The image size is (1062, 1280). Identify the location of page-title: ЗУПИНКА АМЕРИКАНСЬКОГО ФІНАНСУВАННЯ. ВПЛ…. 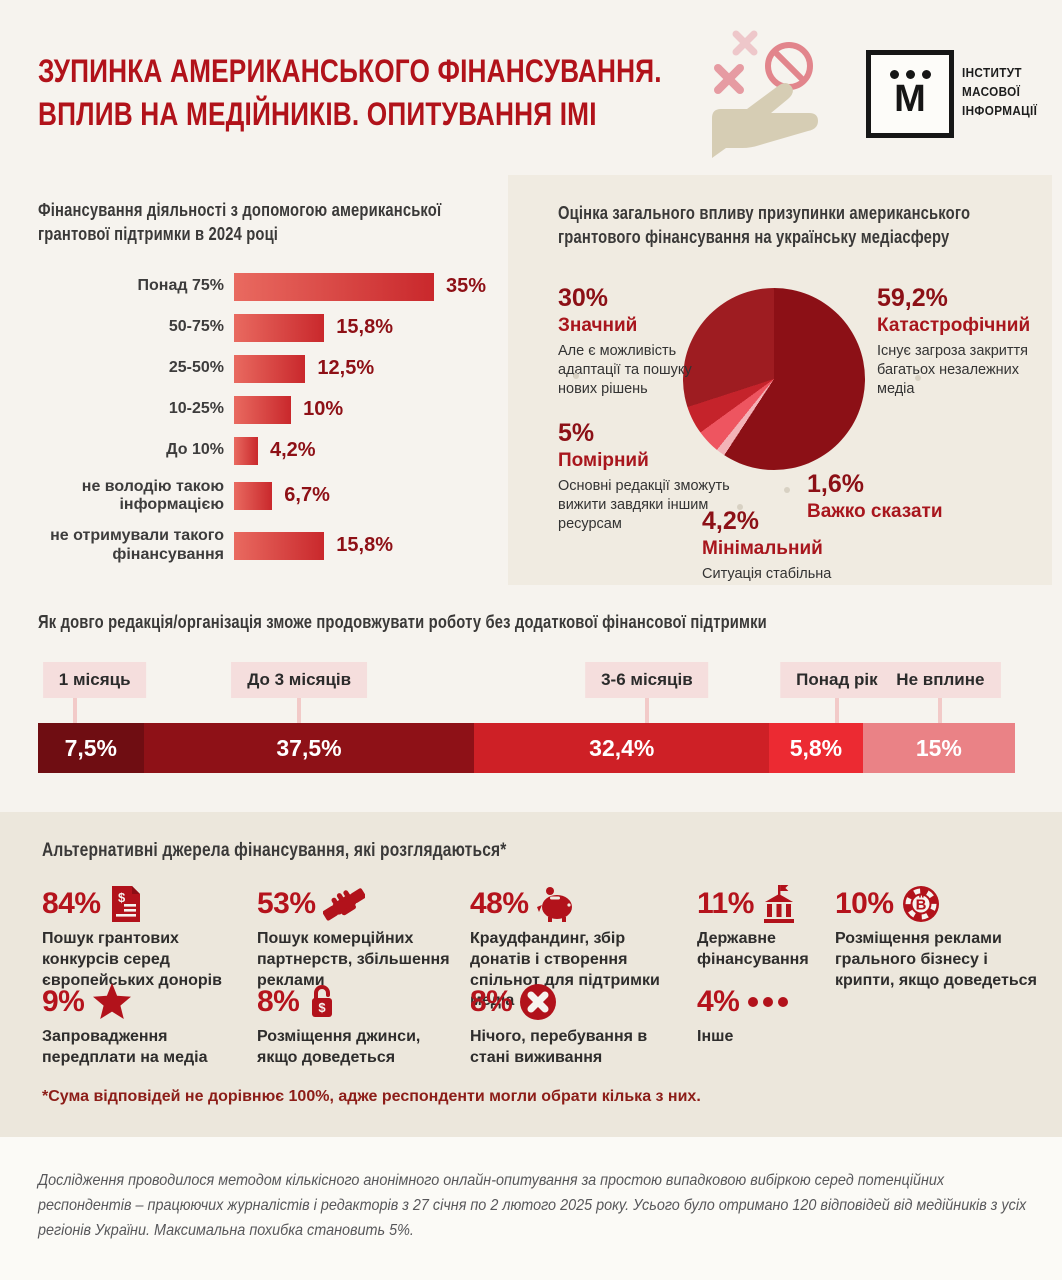
(374, 93).